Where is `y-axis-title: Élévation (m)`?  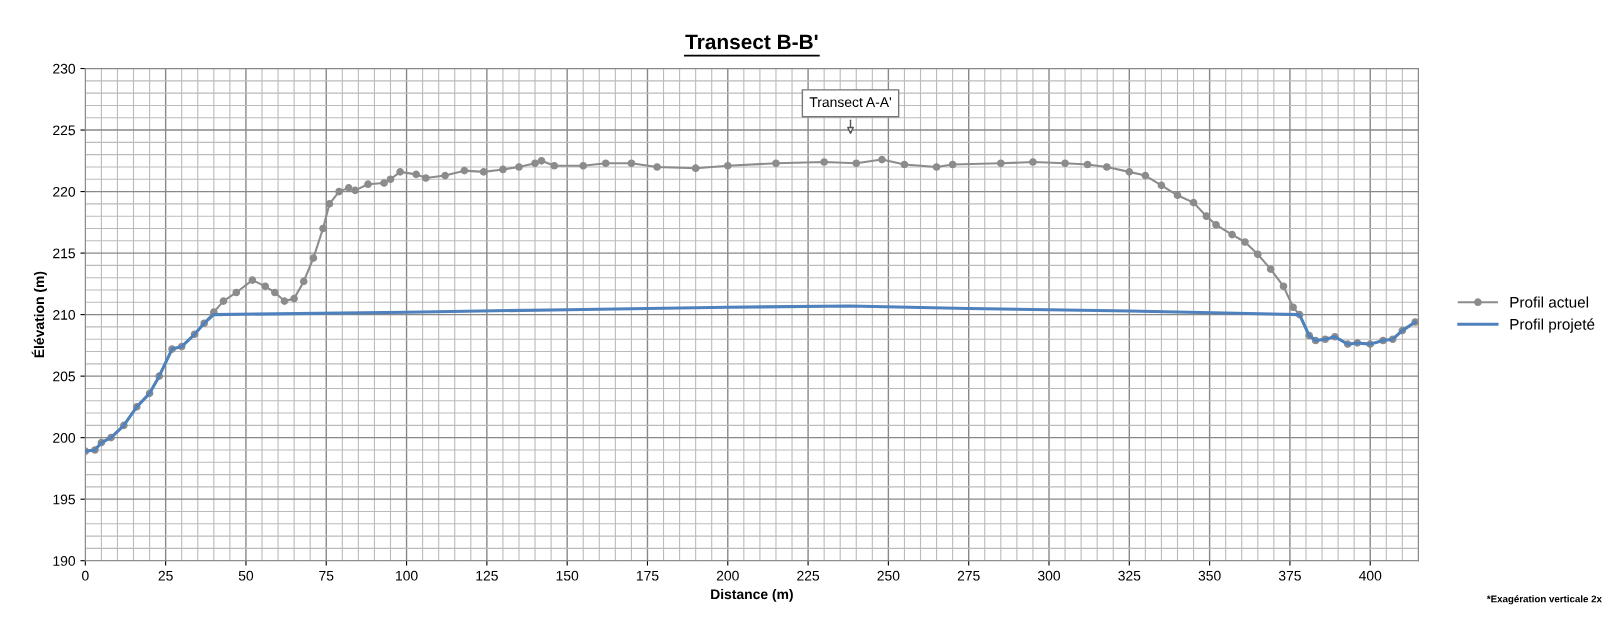 y-axis-title: Élévation (m) is located at coordinates (39, 314).